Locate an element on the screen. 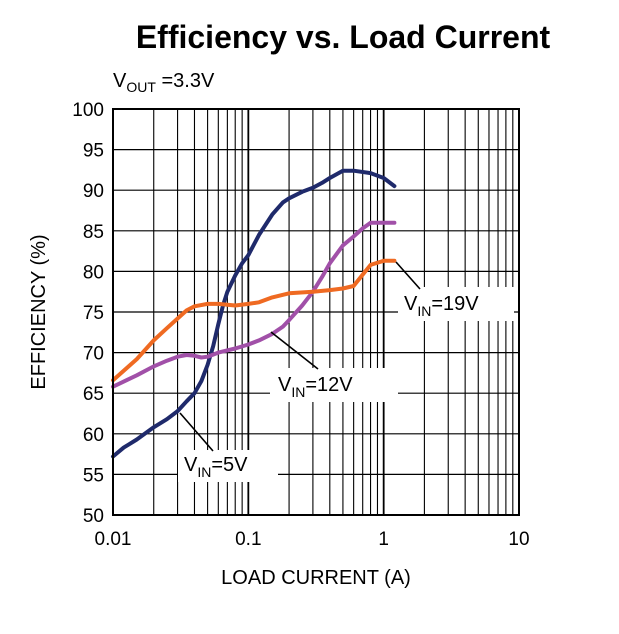 The width and height of the screenshot is (619, 634). series-label-text: VIN=12V is located at coordinates (315, 387).